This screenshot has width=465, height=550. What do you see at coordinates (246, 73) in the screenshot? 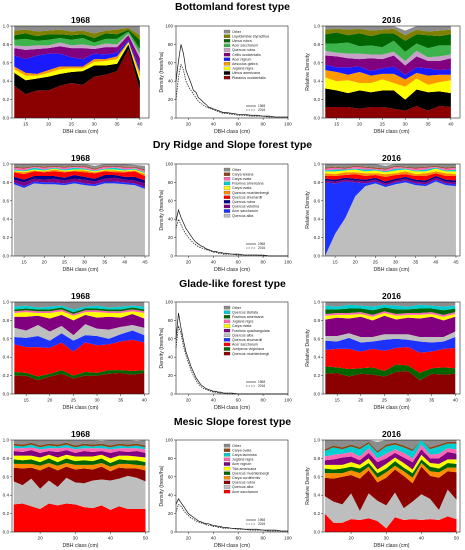
I see `legend-label: Ulmus americana` at bounding box center [246, 73].